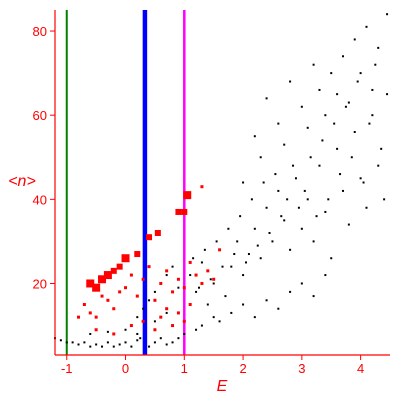 This screenshot has width=400, height=400. Describe the element at coordinates (242, 368) in the screenshot. I see `x-tick-label: 2` at that location.